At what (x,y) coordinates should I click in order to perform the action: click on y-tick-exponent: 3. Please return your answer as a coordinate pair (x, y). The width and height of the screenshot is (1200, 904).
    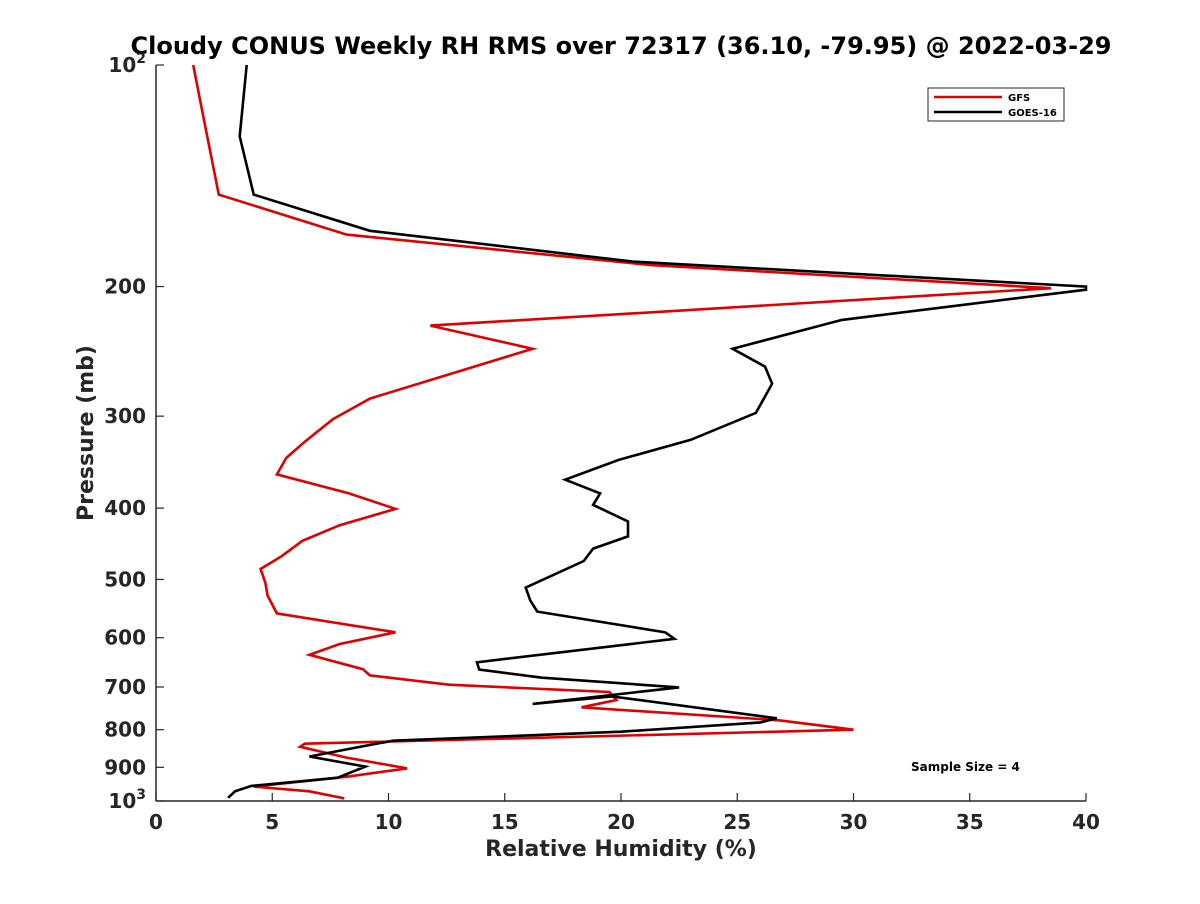
    Looking at the image, I should click on (141, 795).